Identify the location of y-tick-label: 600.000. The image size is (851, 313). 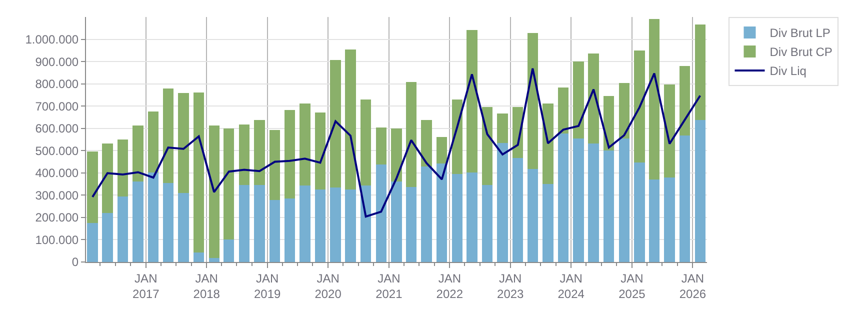
(57, 129).